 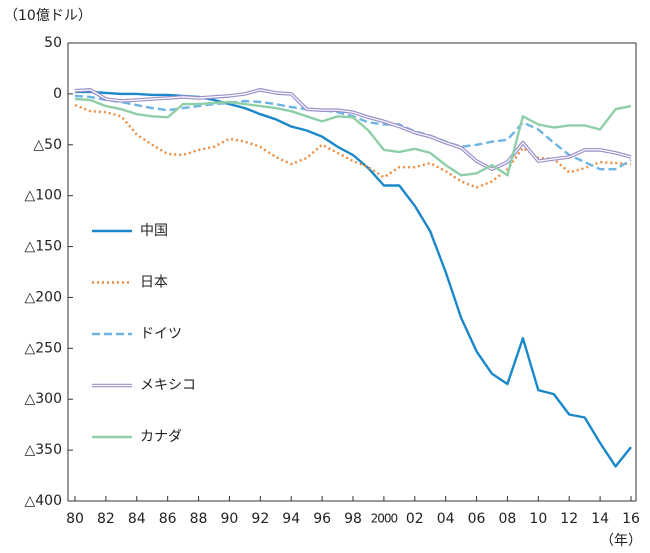 What do you see at coordinates (47, 145) in the screenshot?
I see `y-tick-label: △50` at bounding box center [47, 145].